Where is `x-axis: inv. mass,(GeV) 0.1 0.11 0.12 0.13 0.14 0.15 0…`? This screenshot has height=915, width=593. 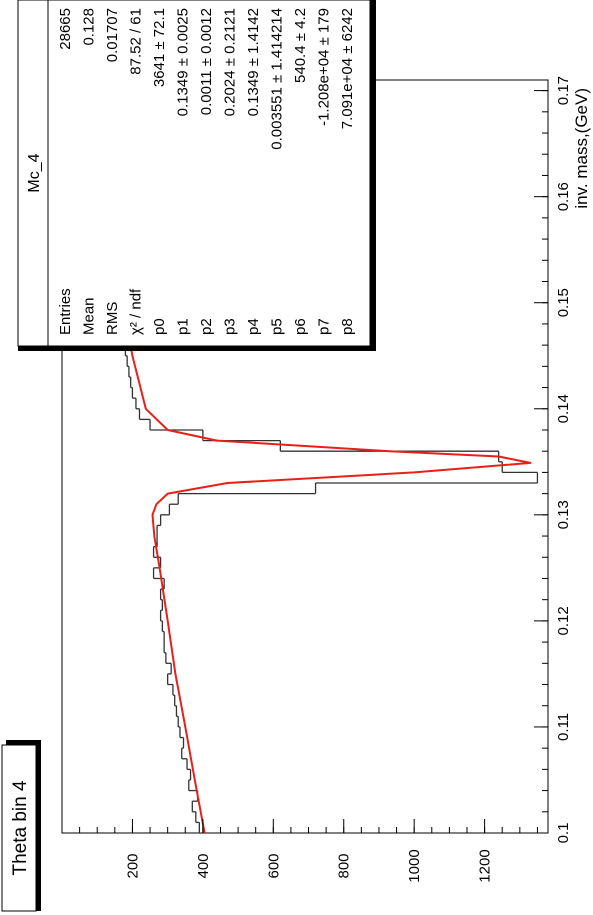
x-axis: inv. mass,(GeV) 0.1 0.11 0.12 0.13 0.14 0.15 0… is located at coordinates (562, 459).